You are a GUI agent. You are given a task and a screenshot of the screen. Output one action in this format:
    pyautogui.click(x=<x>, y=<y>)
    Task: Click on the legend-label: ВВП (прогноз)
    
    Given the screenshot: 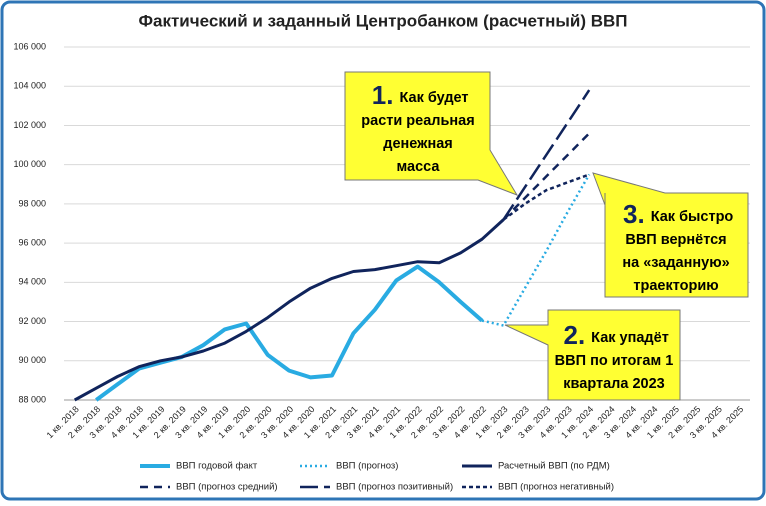 What is the action you would take?
    pyautogui.click(x=367, y=466)
    